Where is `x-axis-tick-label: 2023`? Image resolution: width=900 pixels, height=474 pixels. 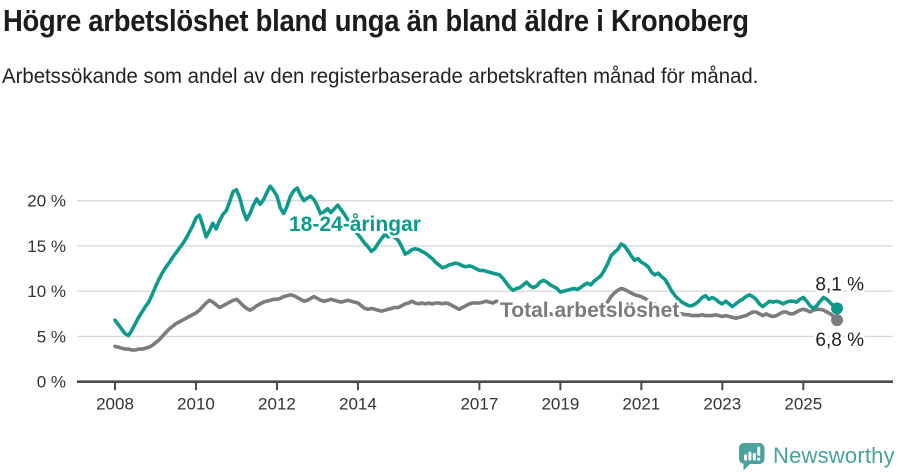 x-axis-tick-label: 2023 is located at coordinates (722, 404).